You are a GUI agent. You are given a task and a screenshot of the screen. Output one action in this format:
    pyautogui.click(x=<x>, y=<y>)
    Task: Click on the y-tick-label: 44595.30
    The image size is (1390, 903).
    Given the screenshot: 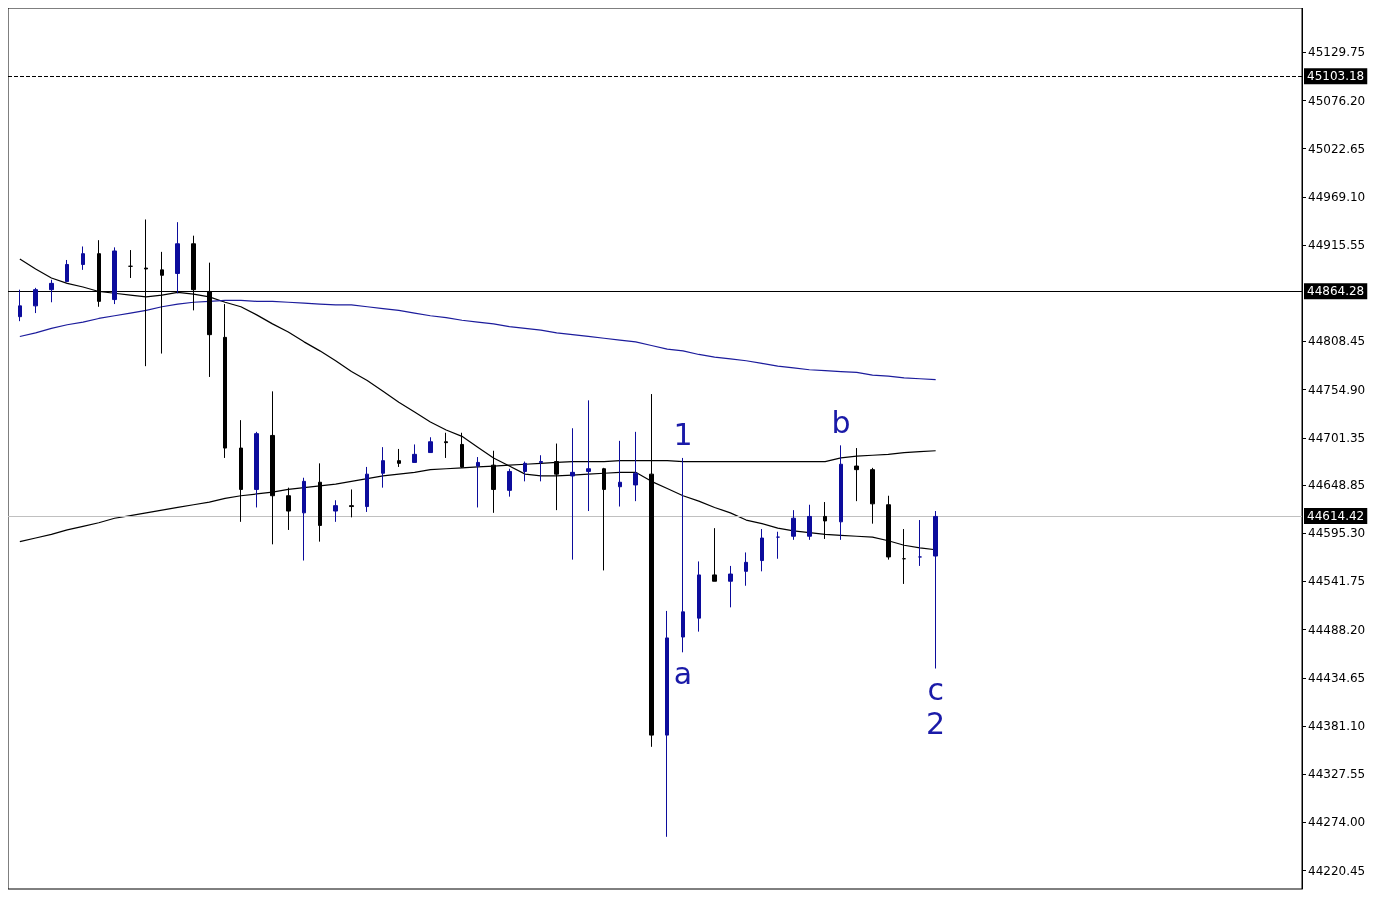 What is the action you would take?
    pyautogui.click(x=1337, y=533)
    